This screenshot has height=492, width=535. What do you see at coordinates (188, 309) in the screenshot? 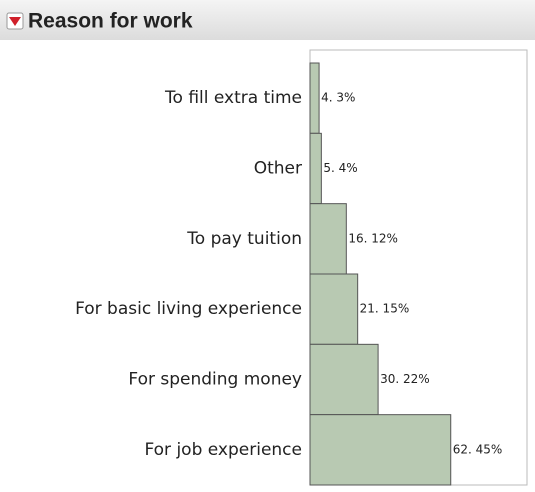
I see `category-label: For basic living experience` at bounding box center [188, 309].